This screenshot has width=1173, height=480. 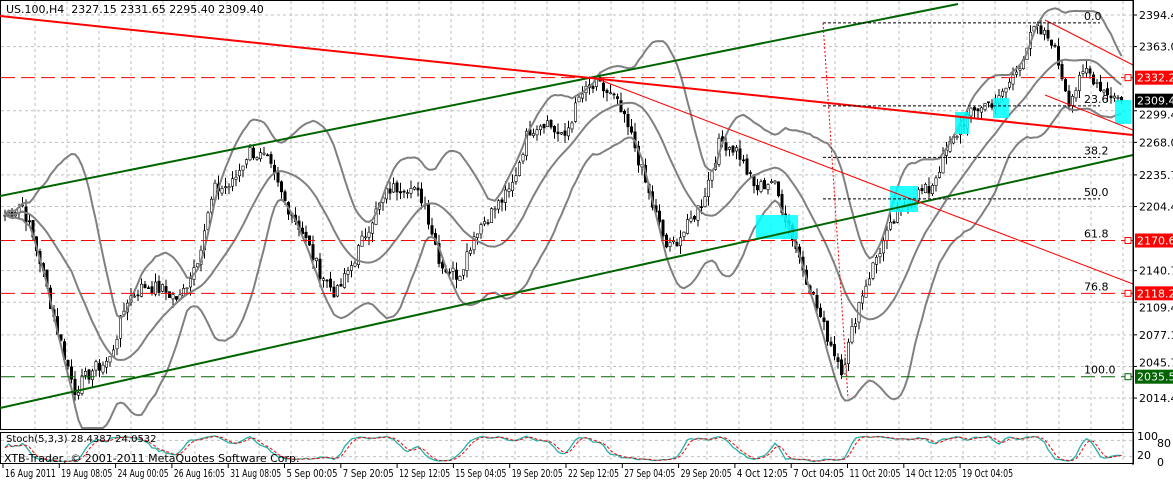 What do you see at coordinates (563, 448) in the screenshot?
I see `stoch-signal-line` at bounding box center [563, 448].